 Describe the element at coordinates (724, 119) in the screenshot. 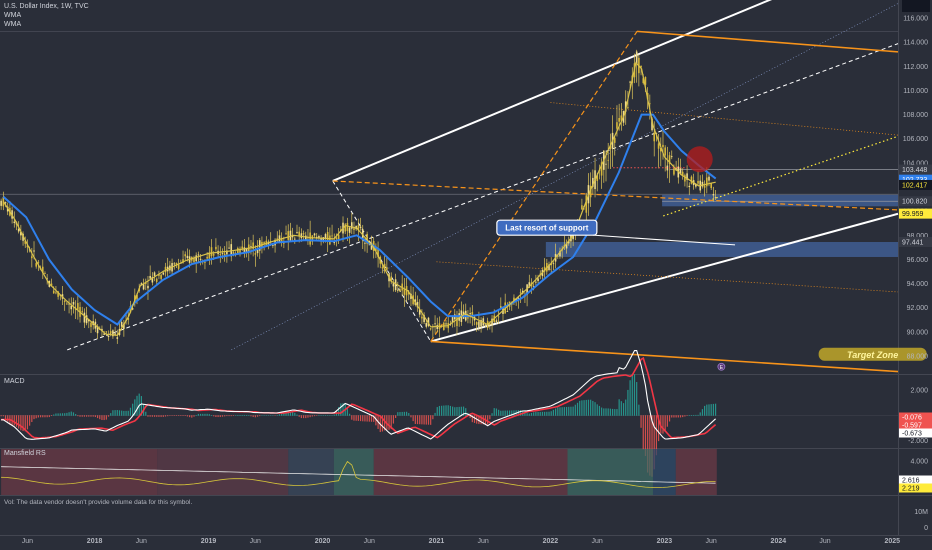

I see `fork-inner-line` at that location.